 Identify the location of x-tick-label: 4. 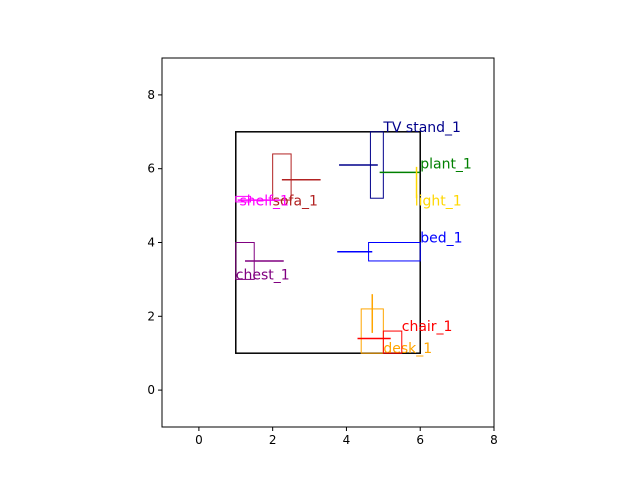
(347, 440).